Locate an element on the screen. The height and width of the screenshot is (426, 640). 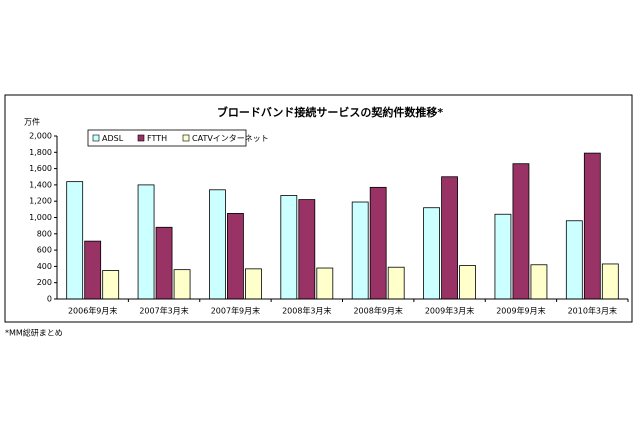
legend-box is located at coordinates (167, 138).